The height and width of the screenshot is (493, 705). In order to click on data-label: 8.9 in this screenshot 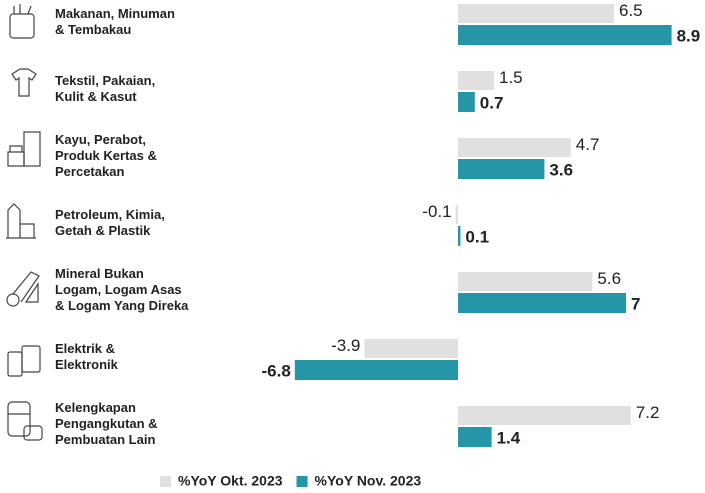, I will do `click(689, 35)`.